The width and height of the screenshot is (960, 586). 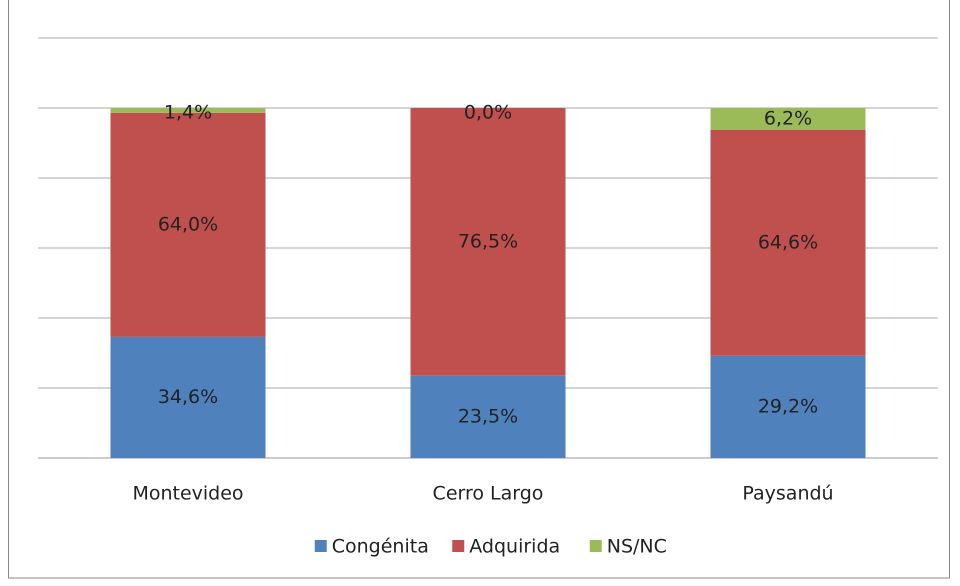 What do you see at coordinates (514, 547) in the screenshot?
I see `legend-label: Adquirida` at bounding box center [514, 547].